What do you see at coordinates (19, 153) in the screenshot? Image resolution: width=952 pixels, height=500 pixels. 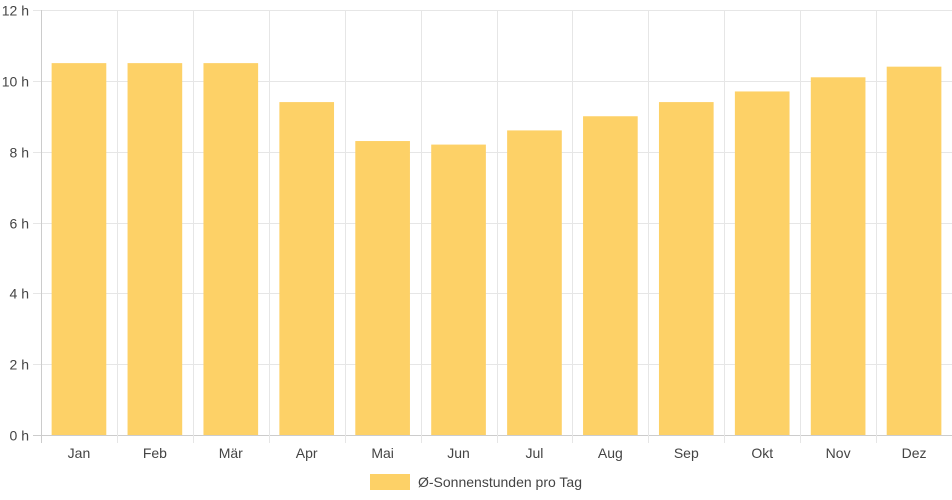 I see `y-tick-label: 8 h` at bounding box center [19, 153].